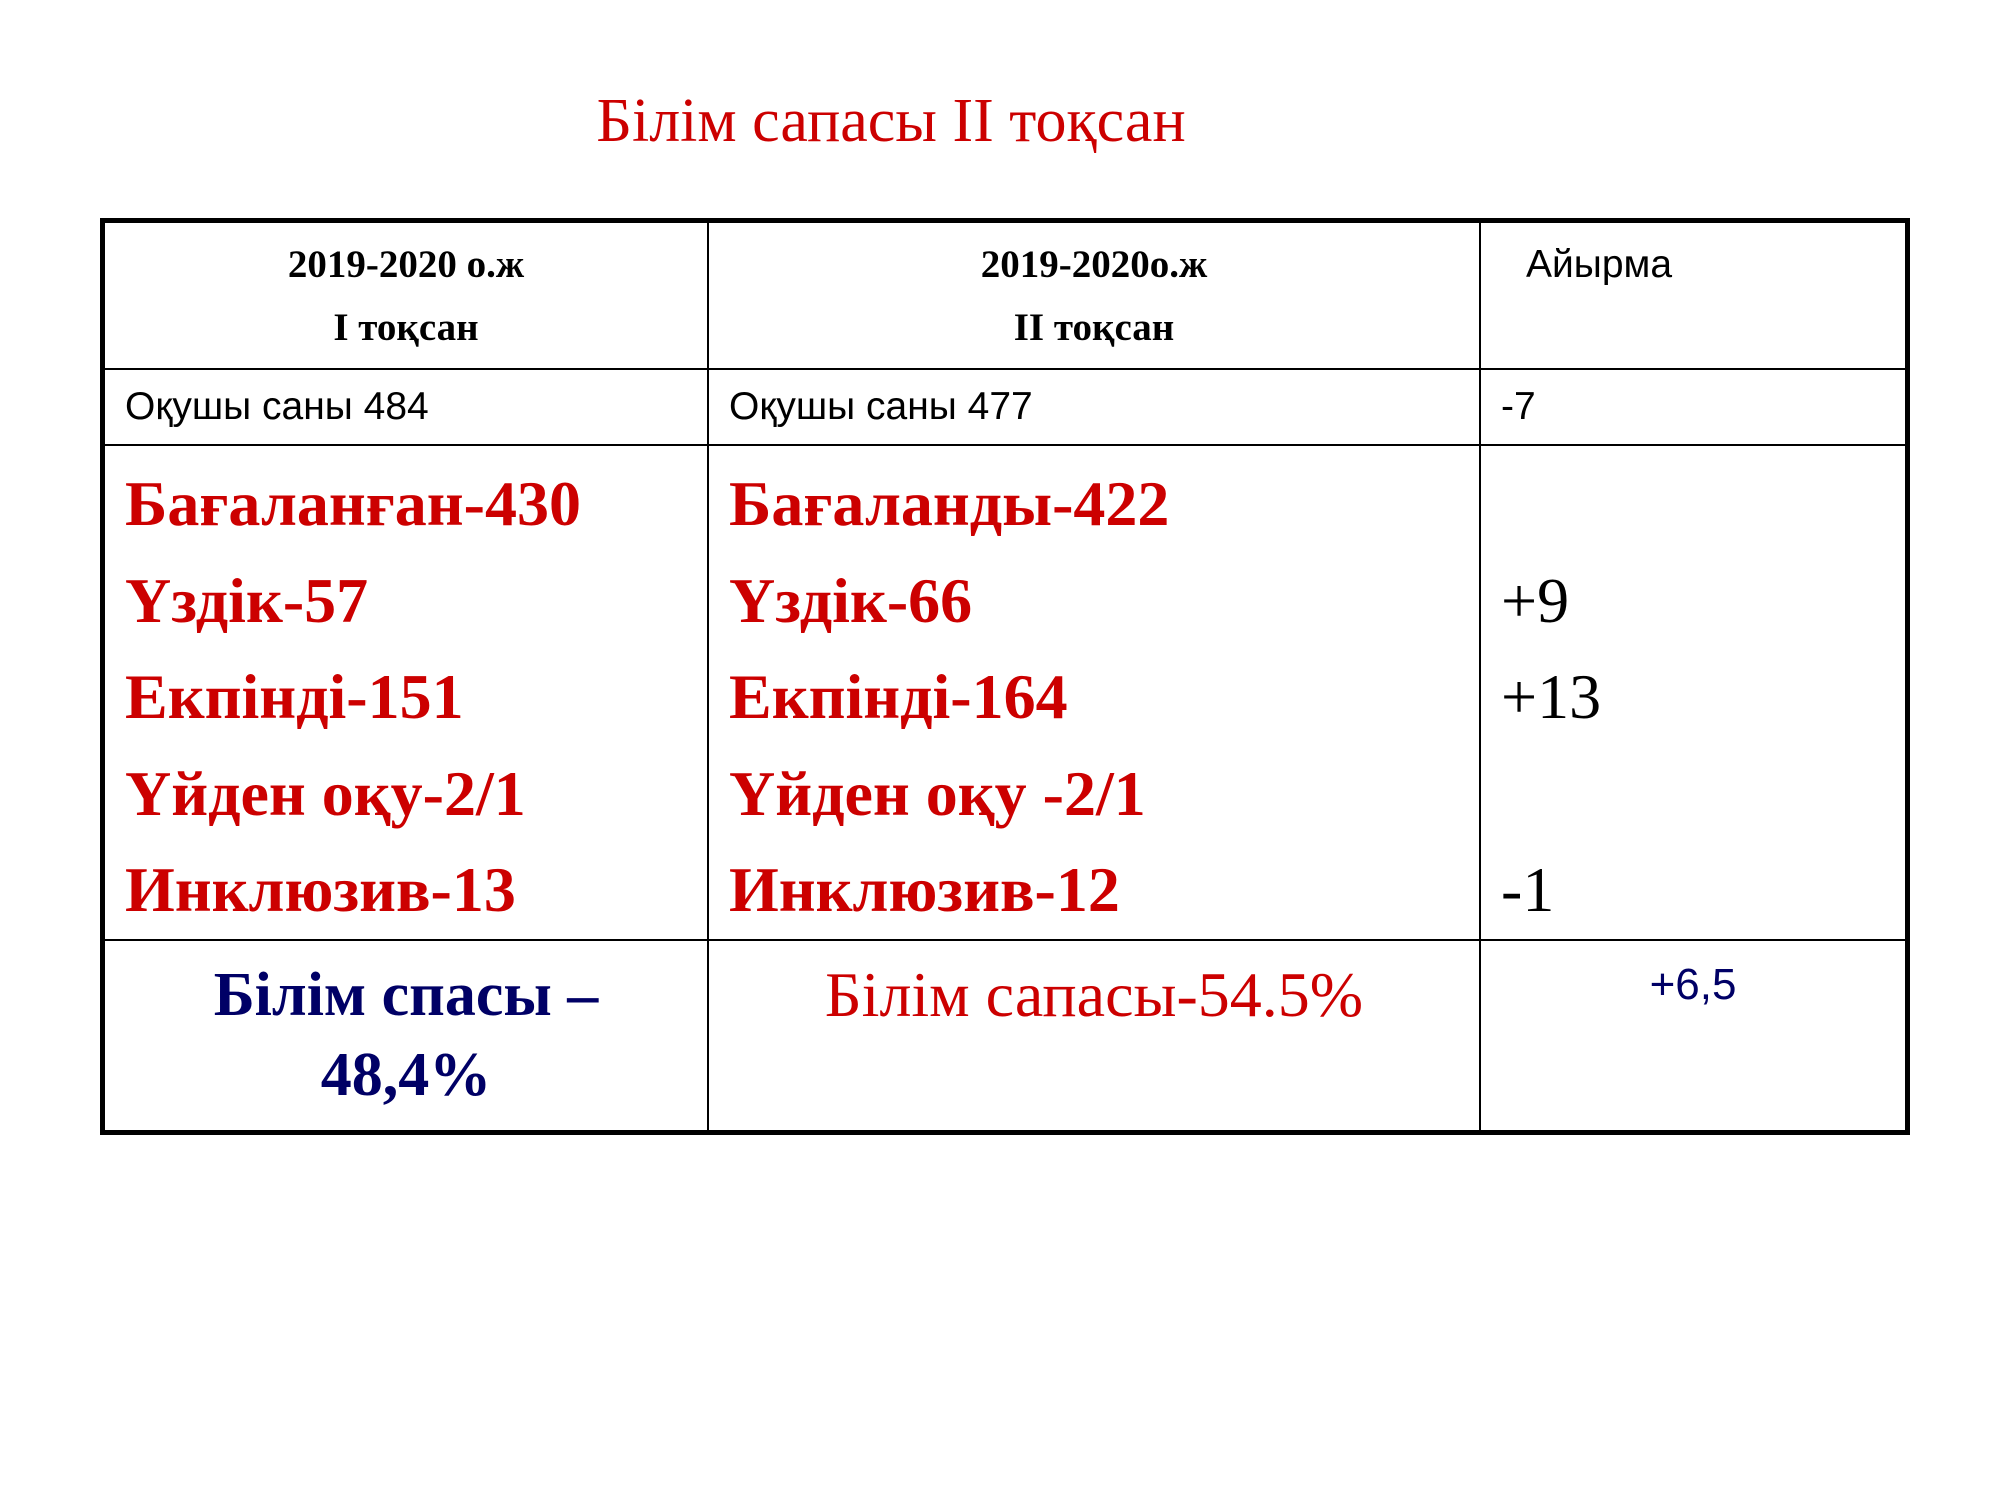 This screenshot has height=1500, width=2000. What do you see at coordinates (294, 696) in the screenshot?
I see `stat-item: Екпінді-151` at bounding box center [294, 696].